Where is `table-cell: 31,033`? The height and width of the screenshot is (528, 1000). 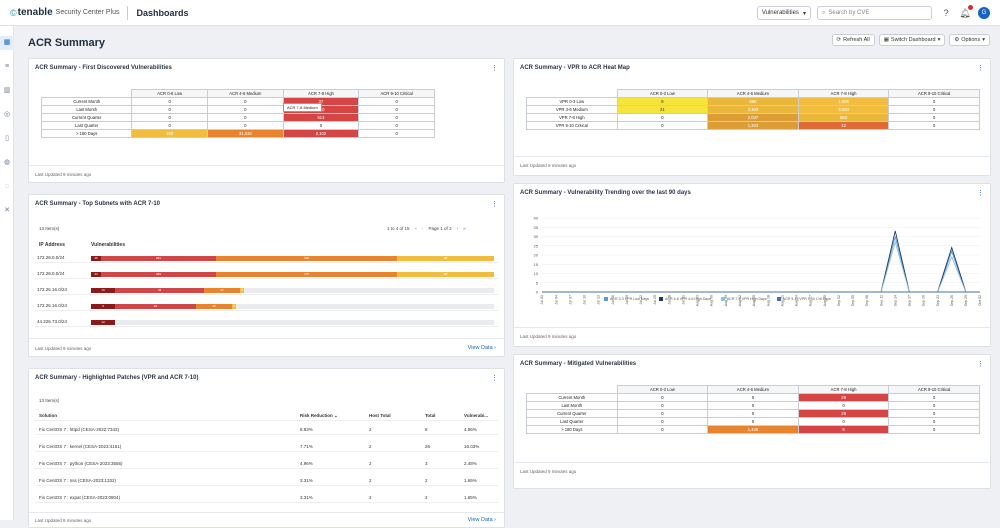
table-cell: 31,033 is located at coordinates (245, 133).